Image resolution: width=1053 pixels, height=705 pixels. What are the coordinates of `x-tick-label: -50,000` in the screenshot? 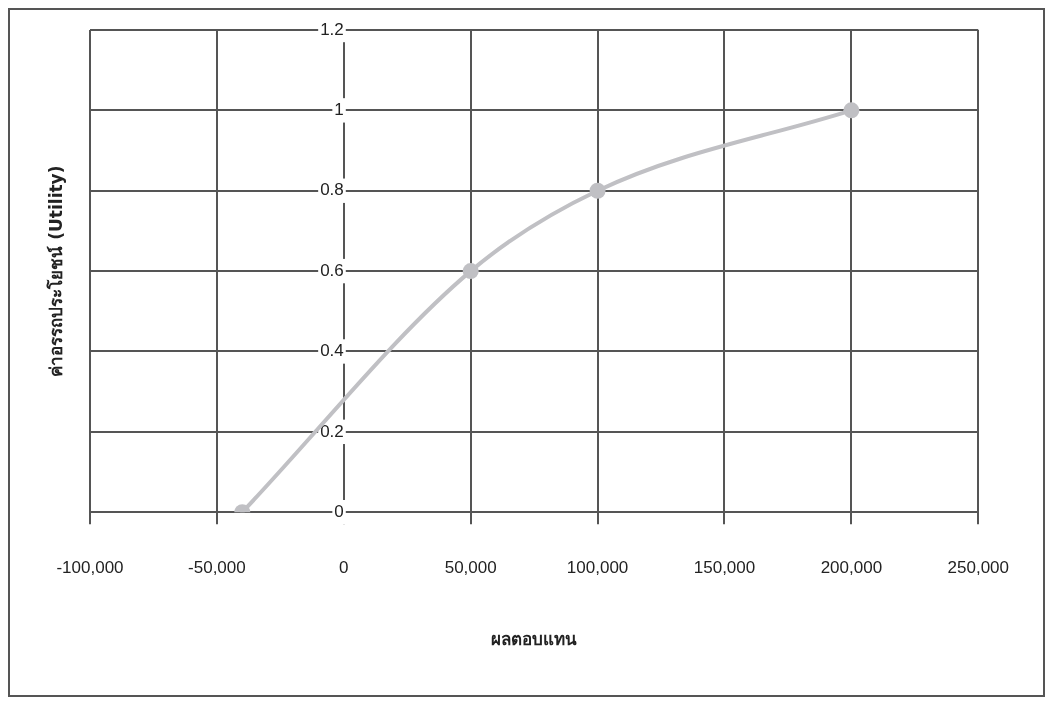 It's located at (217, 568).